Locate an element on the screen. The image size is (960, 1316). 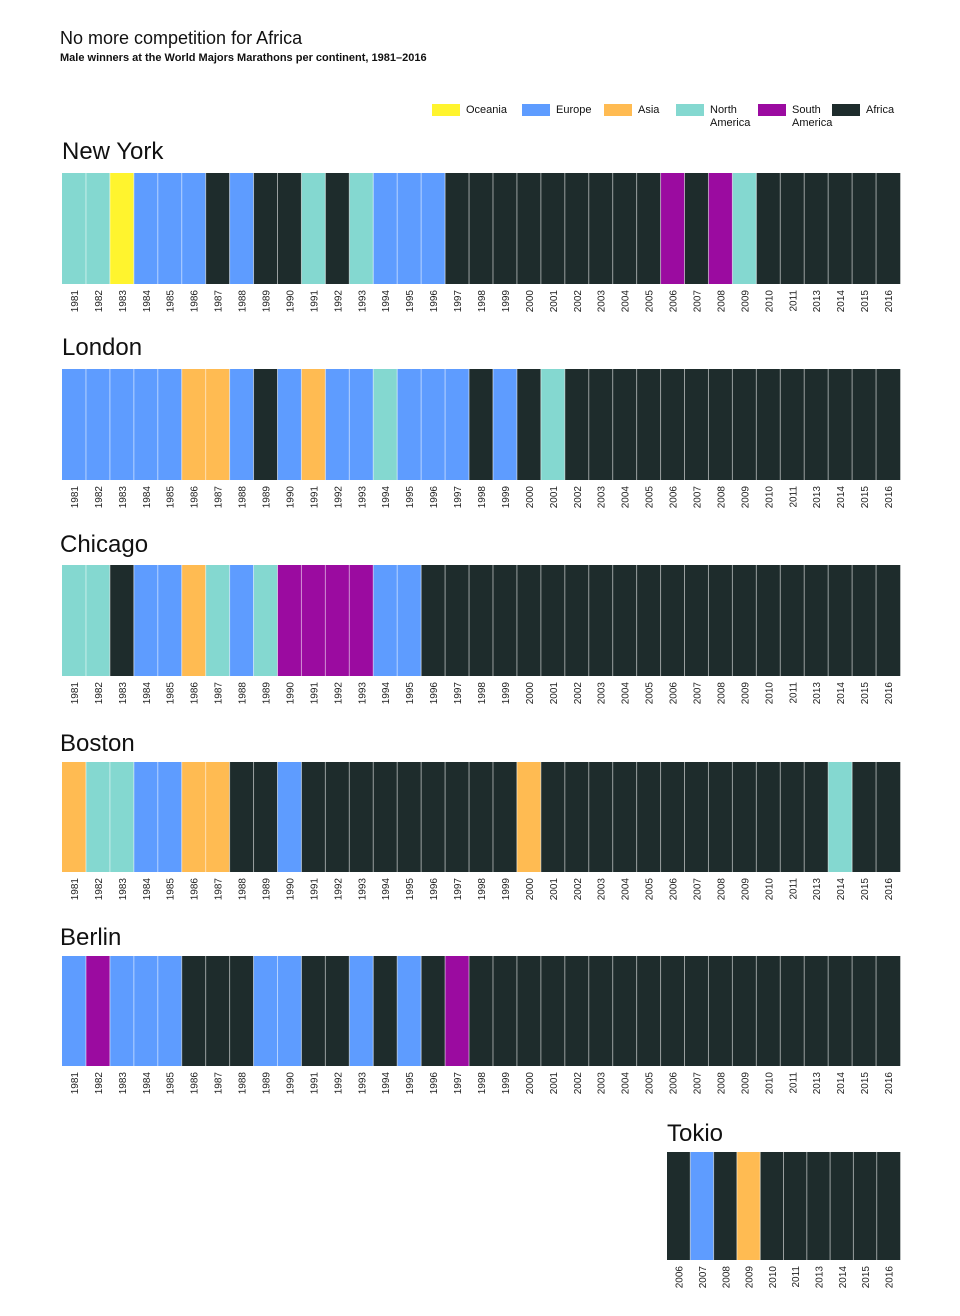
legend-label: Europe is located at coordinates (574, 110).